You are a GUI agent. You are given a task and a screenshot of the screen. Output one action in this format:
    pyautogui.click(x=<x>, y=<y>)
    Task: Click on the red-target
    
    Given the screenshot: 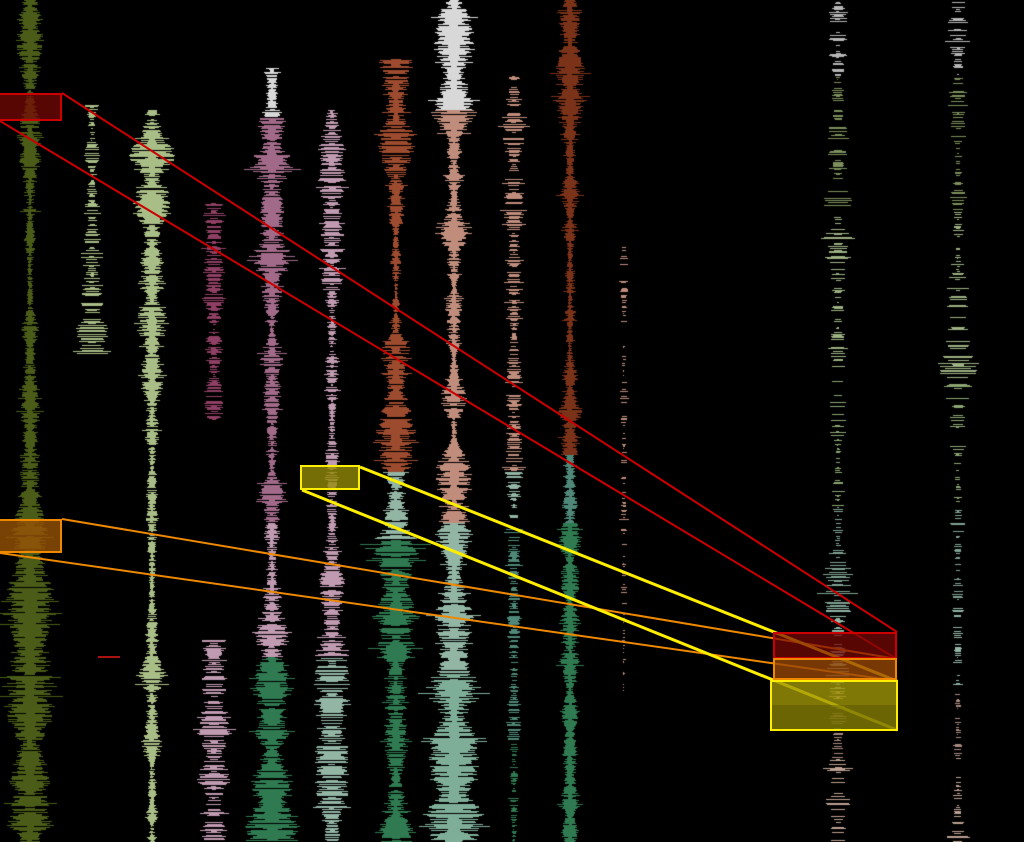 What is the action you would take?
    pyautogui.click(x=835, y=645)
    